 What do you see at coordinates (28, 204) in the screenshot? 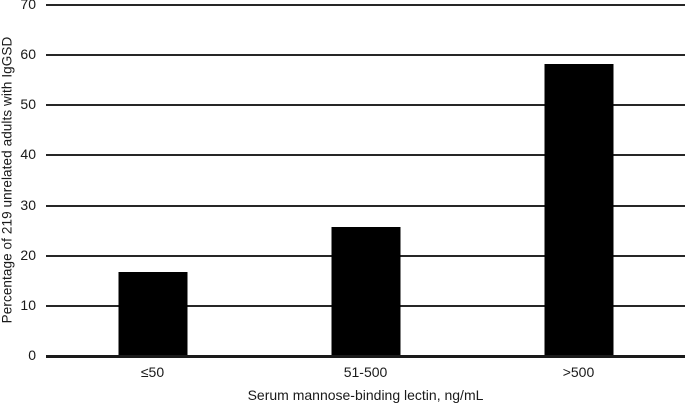
I see `y-tick-label-30: 30` at bounding box center [28, 204].